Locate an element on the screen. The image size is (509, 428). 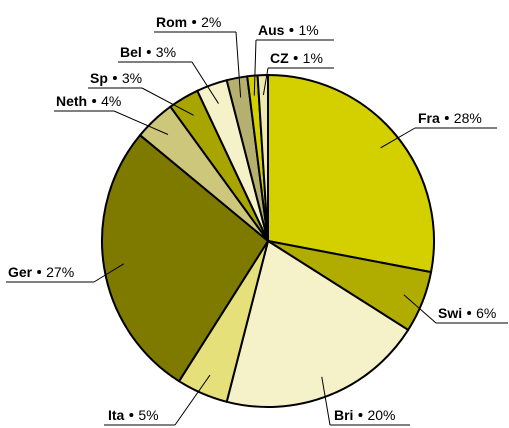
value-label: 20% is located at coordinates (381, 415).